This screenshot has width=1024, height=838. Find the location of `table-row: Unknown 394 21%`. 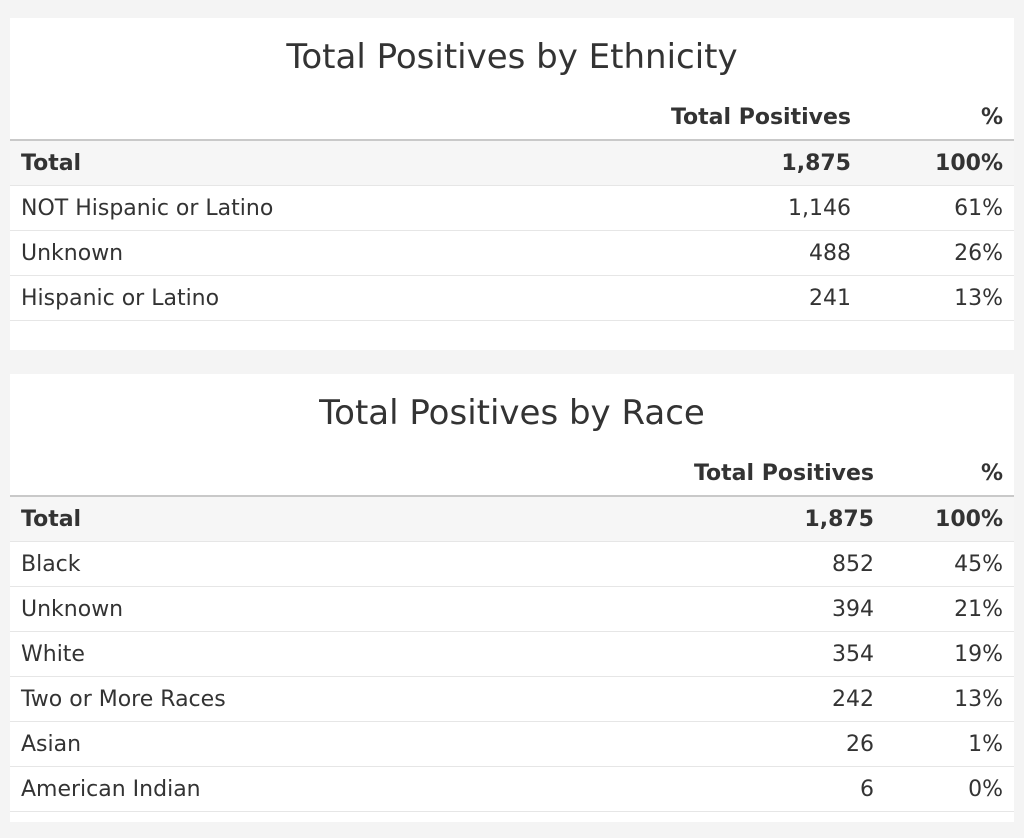

table-row: Unknown 394 21% is located at coordinates (512, 609).